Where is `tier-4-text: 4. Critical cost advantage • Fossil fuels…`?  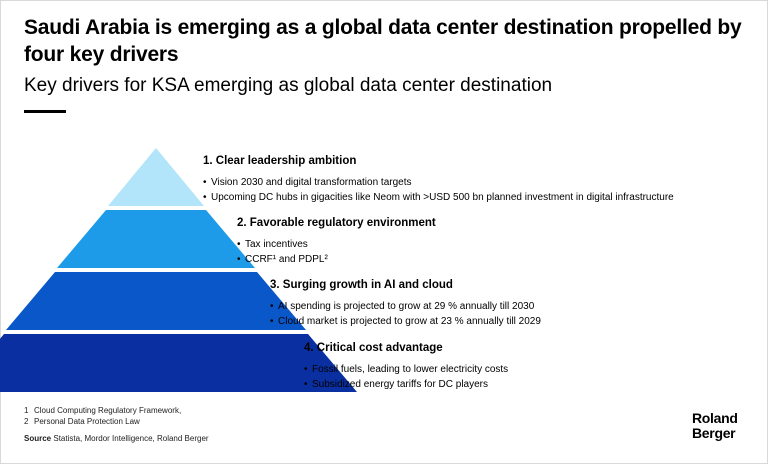 tier-4-text: 4. Critical cost advantage • Fossil fuels… is located at coordinates (406, 366).